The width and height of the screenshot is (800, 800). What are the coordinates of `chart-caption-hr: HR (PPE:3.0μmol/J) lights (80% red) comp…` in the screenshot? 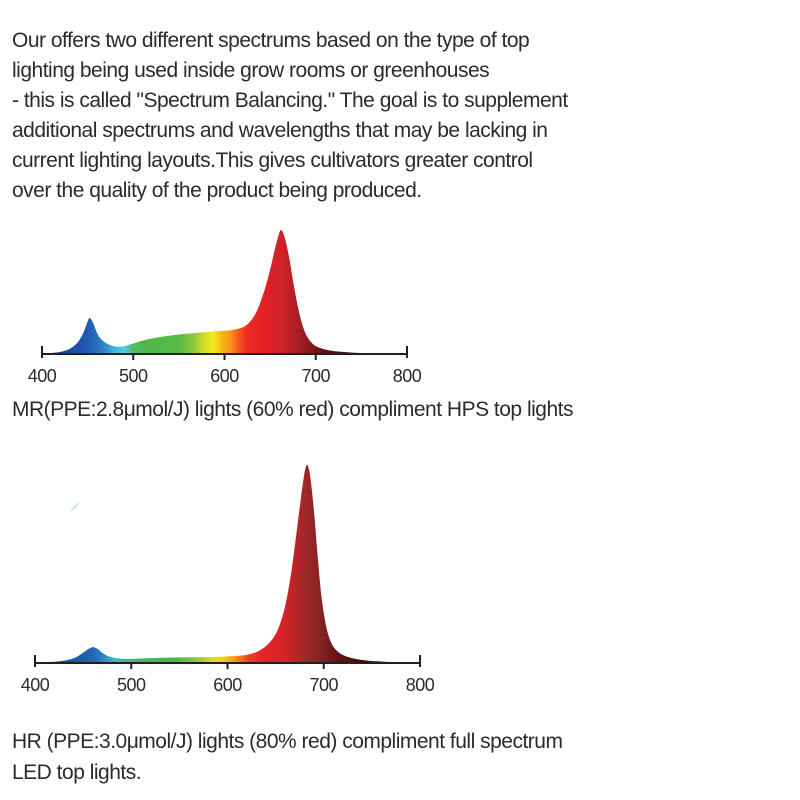 It's located at (287, 757).